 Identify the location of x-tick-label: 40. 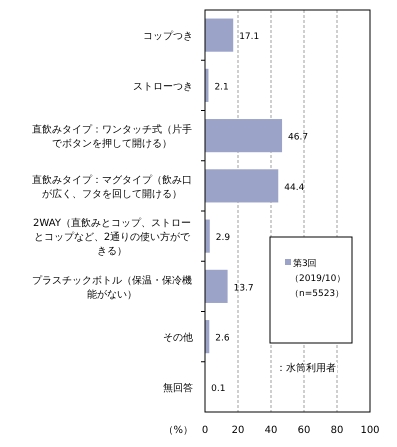
(271, 430).